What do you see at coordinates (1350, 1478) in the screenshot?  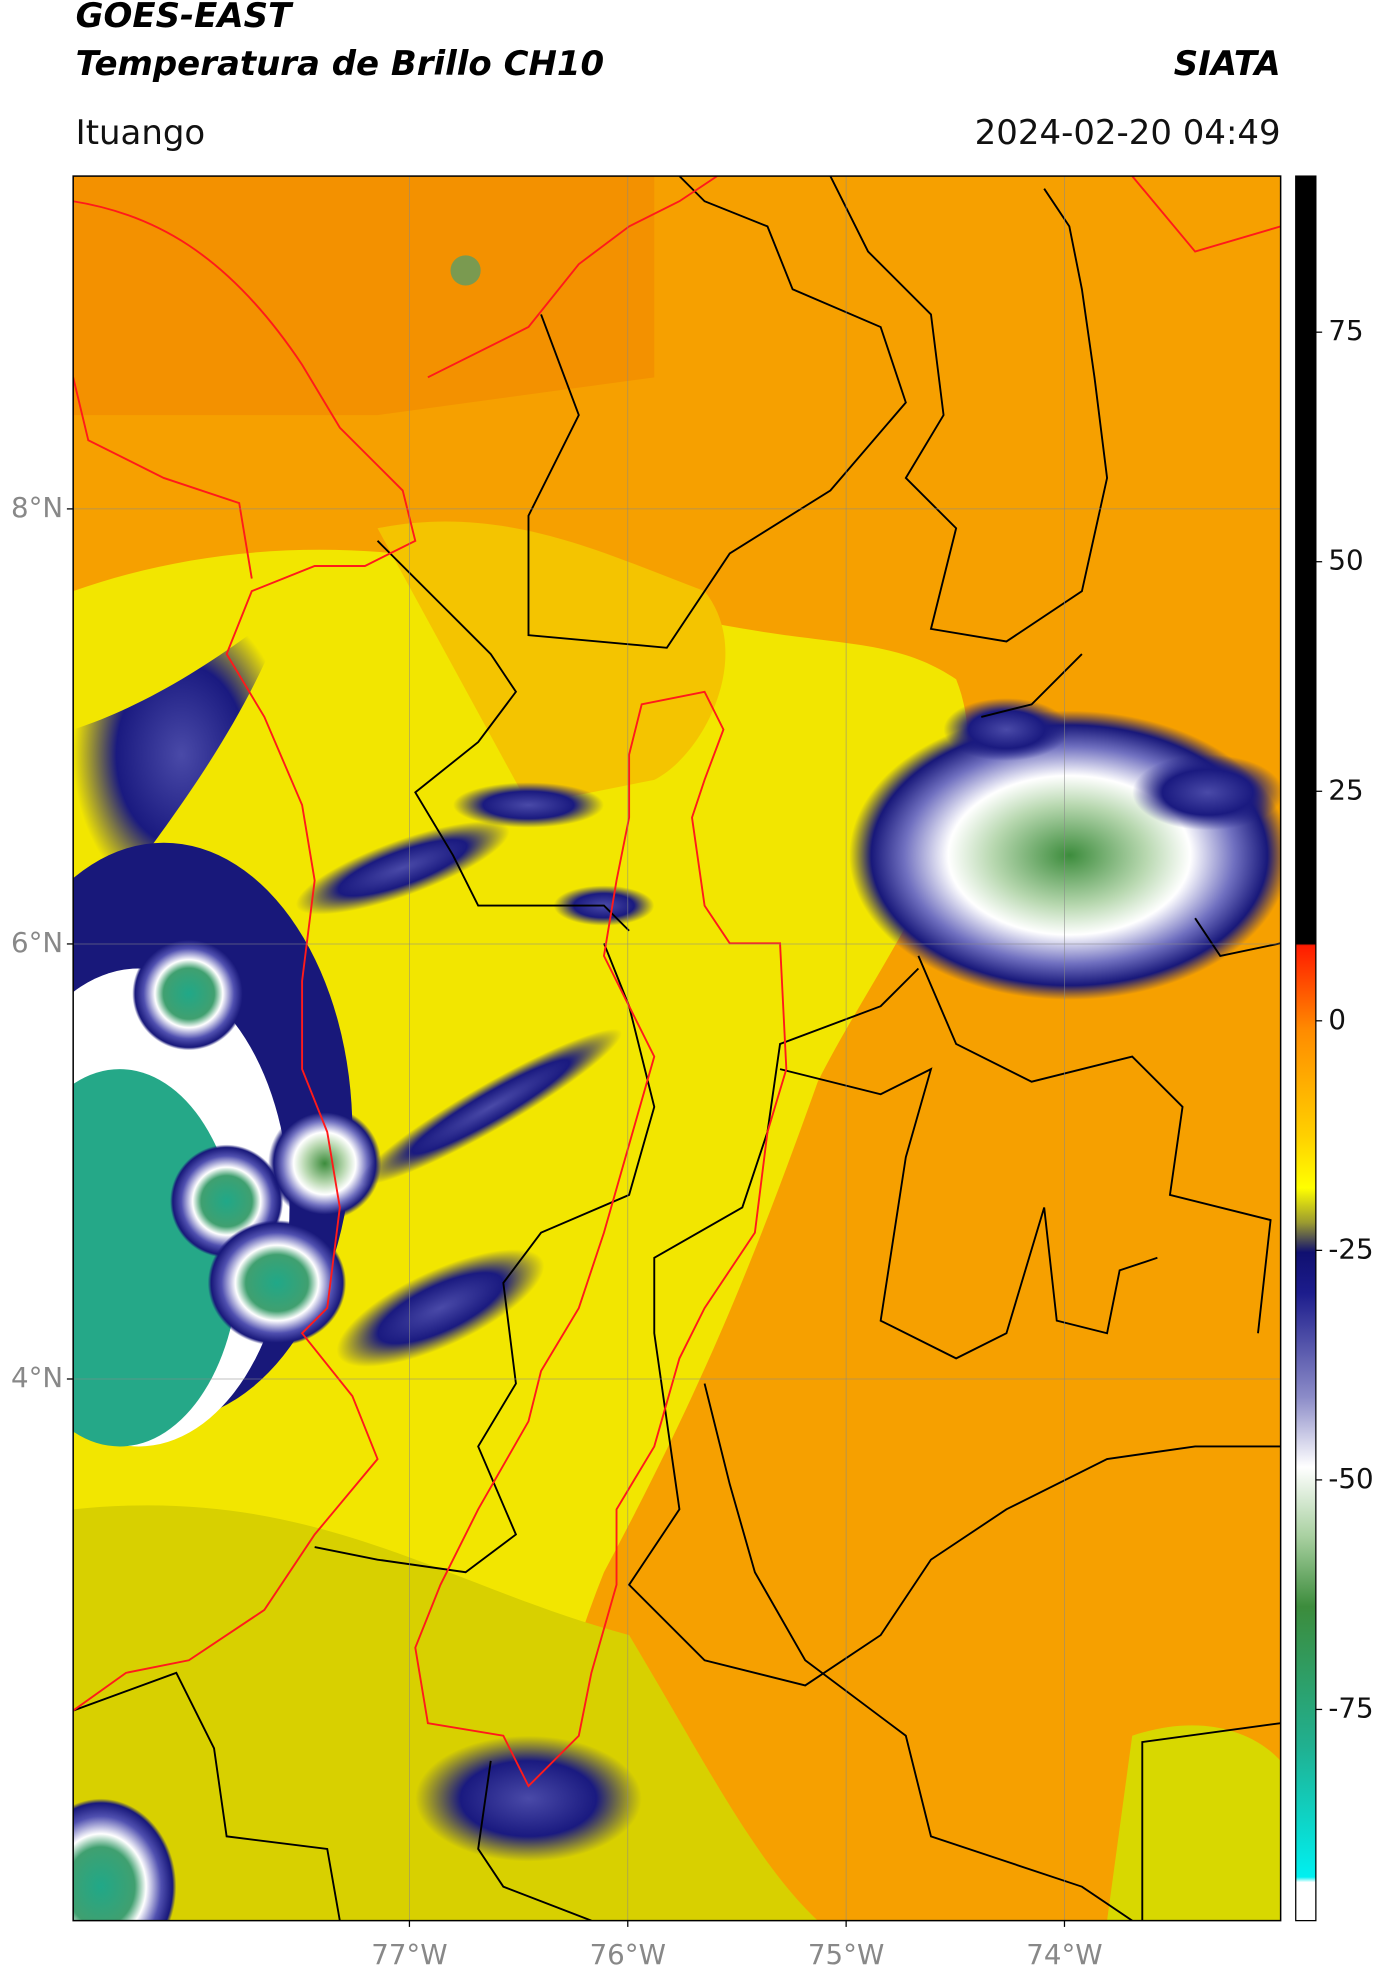 I see `colorbar-tick-label: -50` at bounding box center [1350, 1478].